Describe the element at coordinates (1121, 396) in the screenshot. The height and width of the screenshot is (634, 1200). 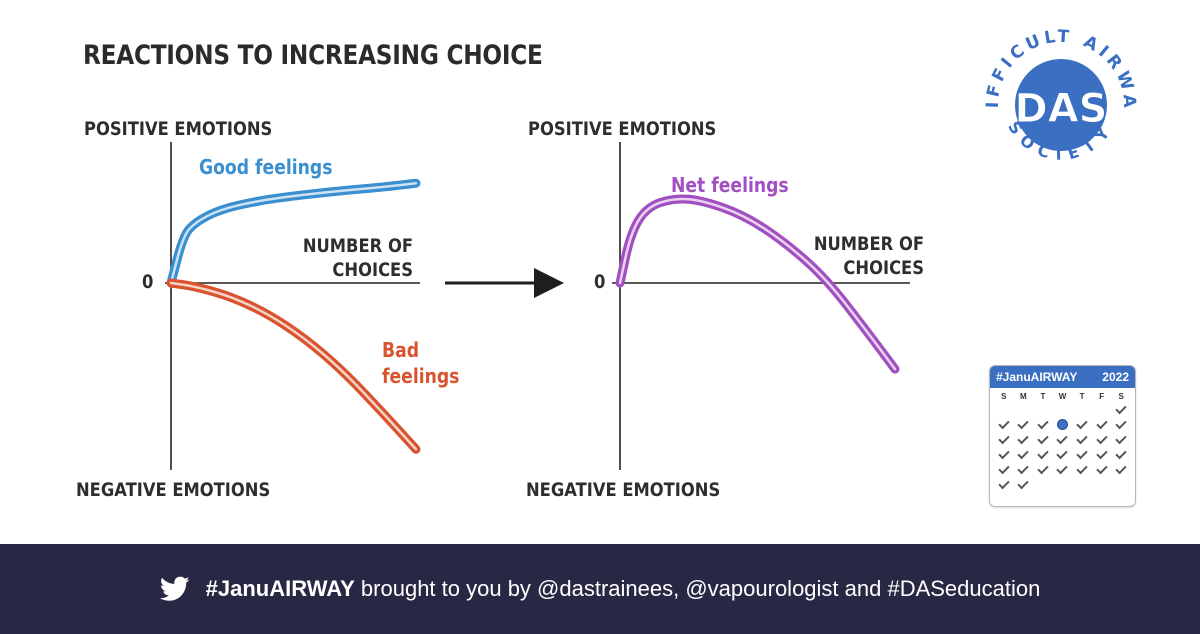
I see `calendar-weekday: S` at that location.